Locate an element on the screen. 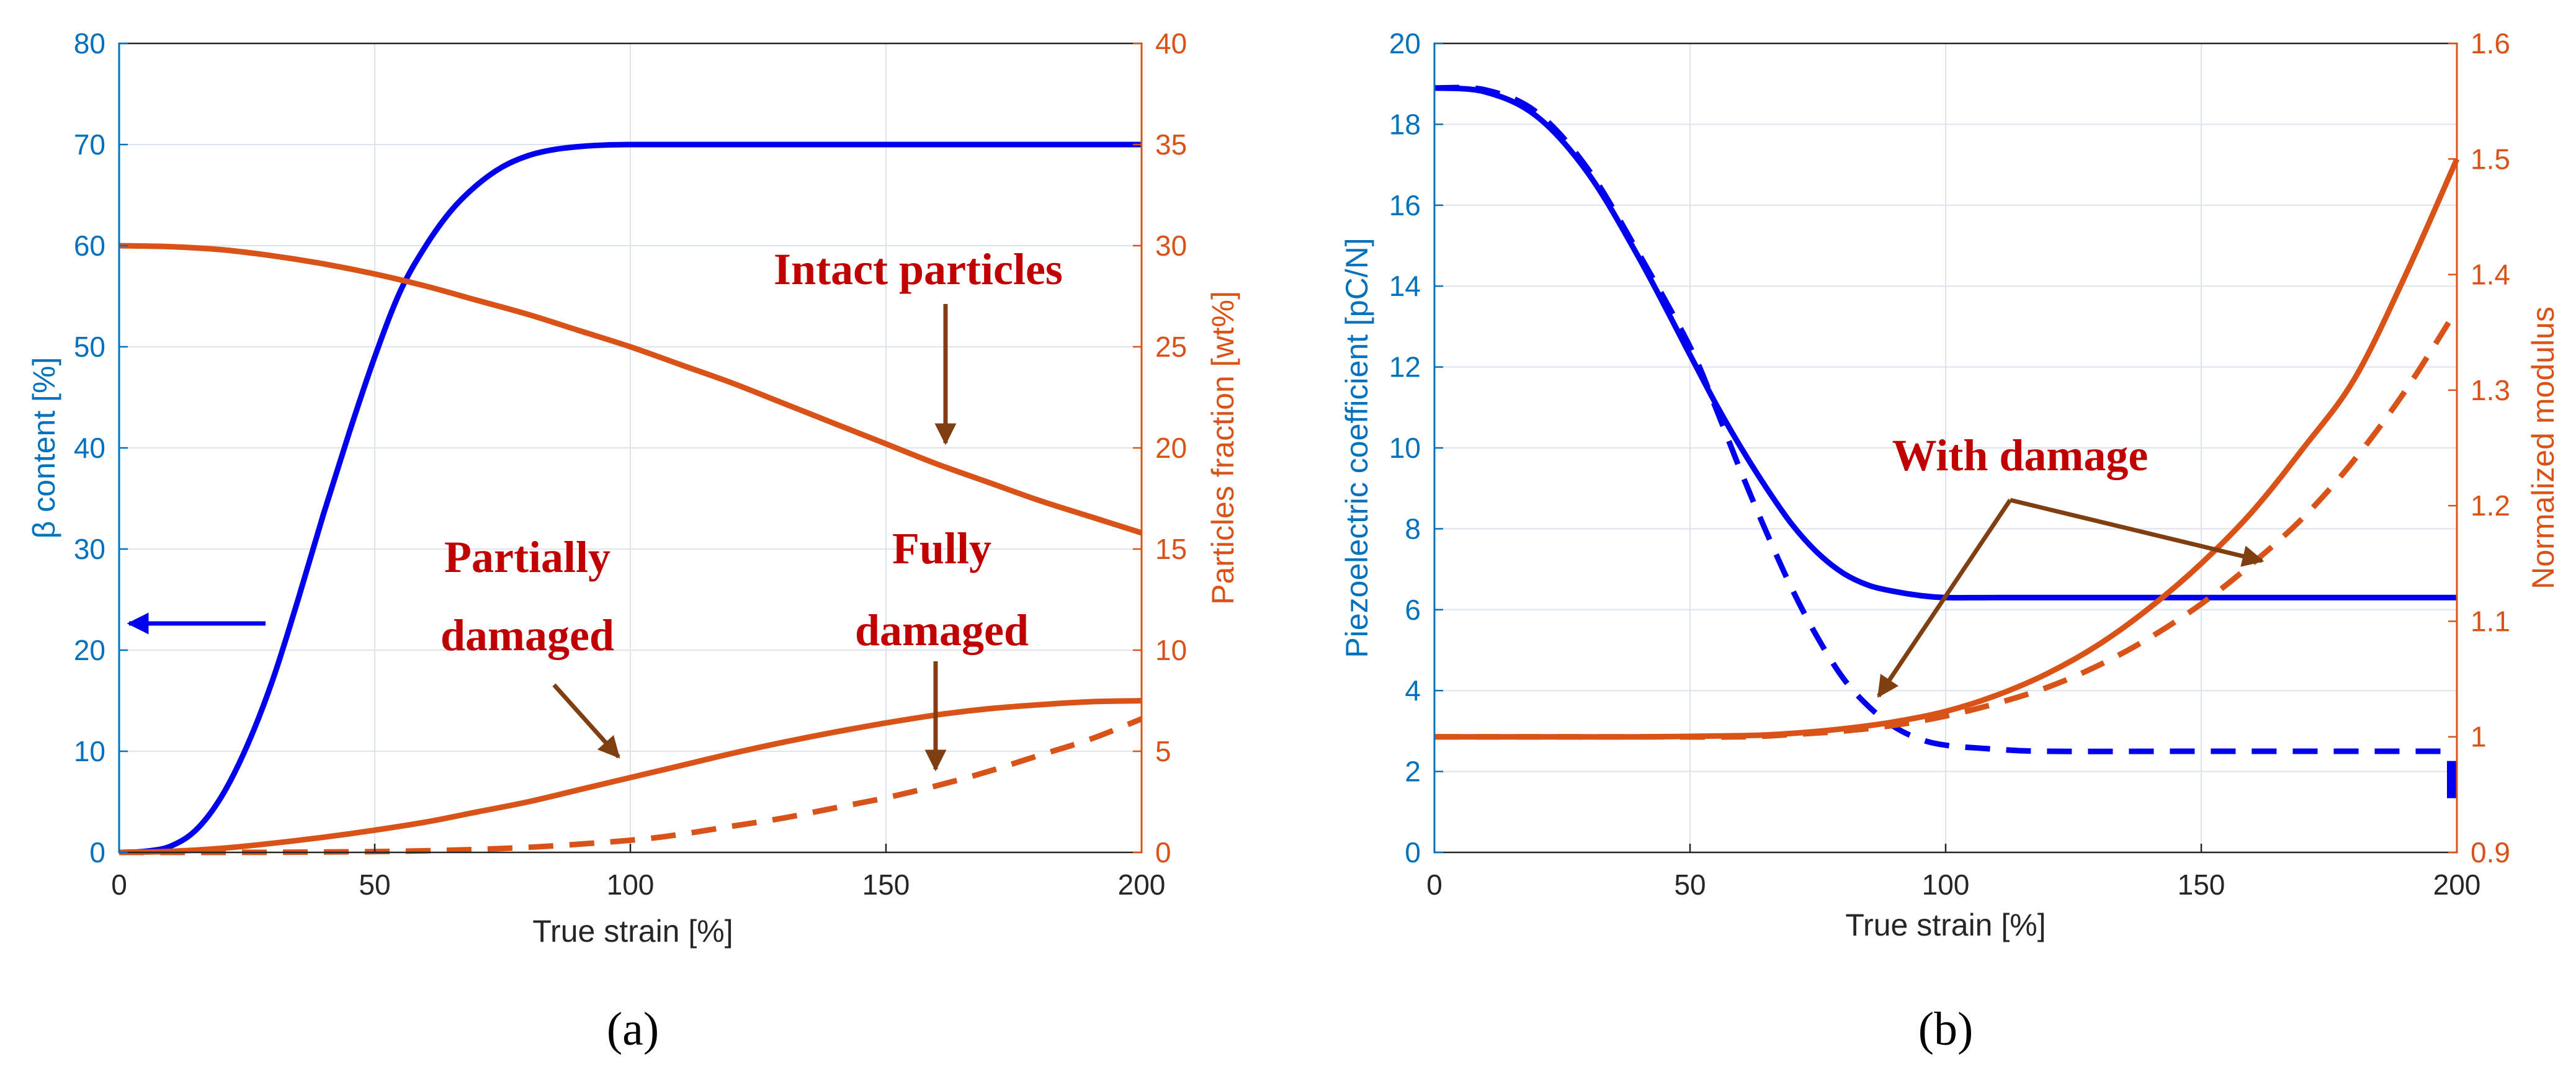 The image size is (2576, 1072). panel-b-y-left-label: Piezoelectric coefficient [pC/N] is located at coordinates (1356, 448).